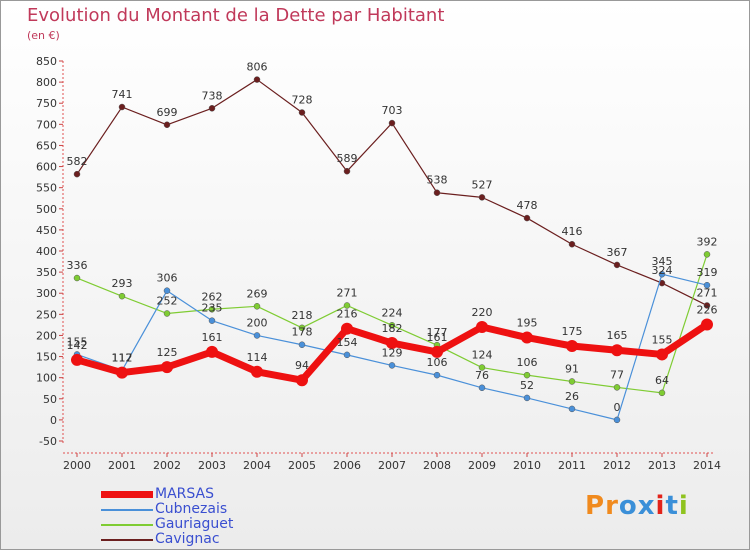 This screenshot has width=750, height=550. Describe the element at coordinates (392, 465) in the screenshot. I see `x-tick-label: 2007` at that location.